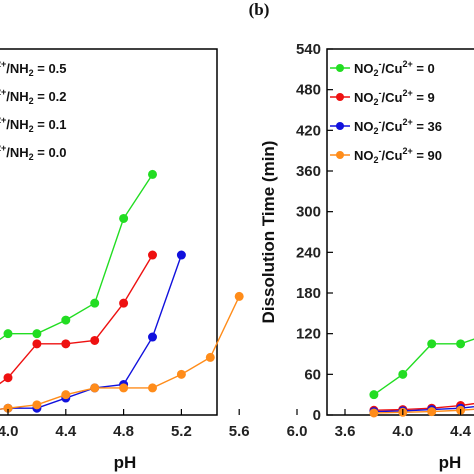 The height and width of the screenshot is (474, 474). I want to click on x-ticks-a: 4.0 4.4 4.8 5.2 5.6 6.0, so click(153, 424).